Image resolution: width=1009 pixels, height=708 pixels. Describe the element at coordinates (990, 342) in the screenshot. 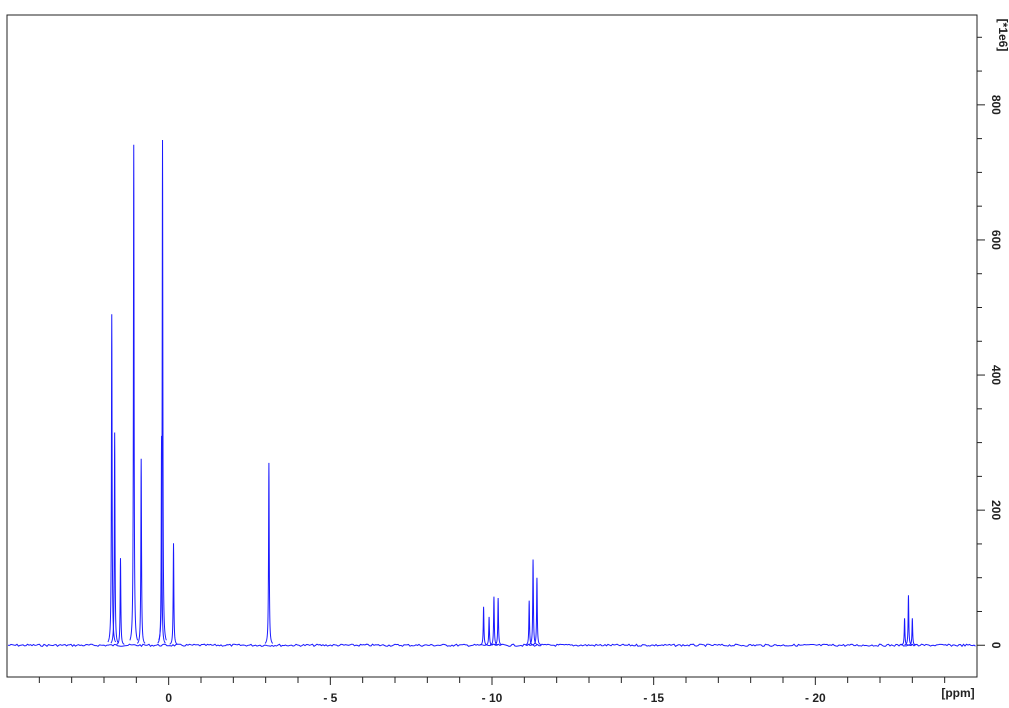

I see `y-axis: 0 200 400 600 800` at that location.